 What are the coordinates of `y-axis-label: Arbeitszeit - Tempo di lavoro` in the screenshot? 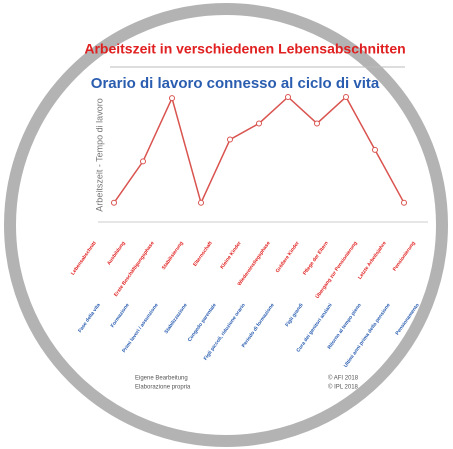 It's located at (99, 154).